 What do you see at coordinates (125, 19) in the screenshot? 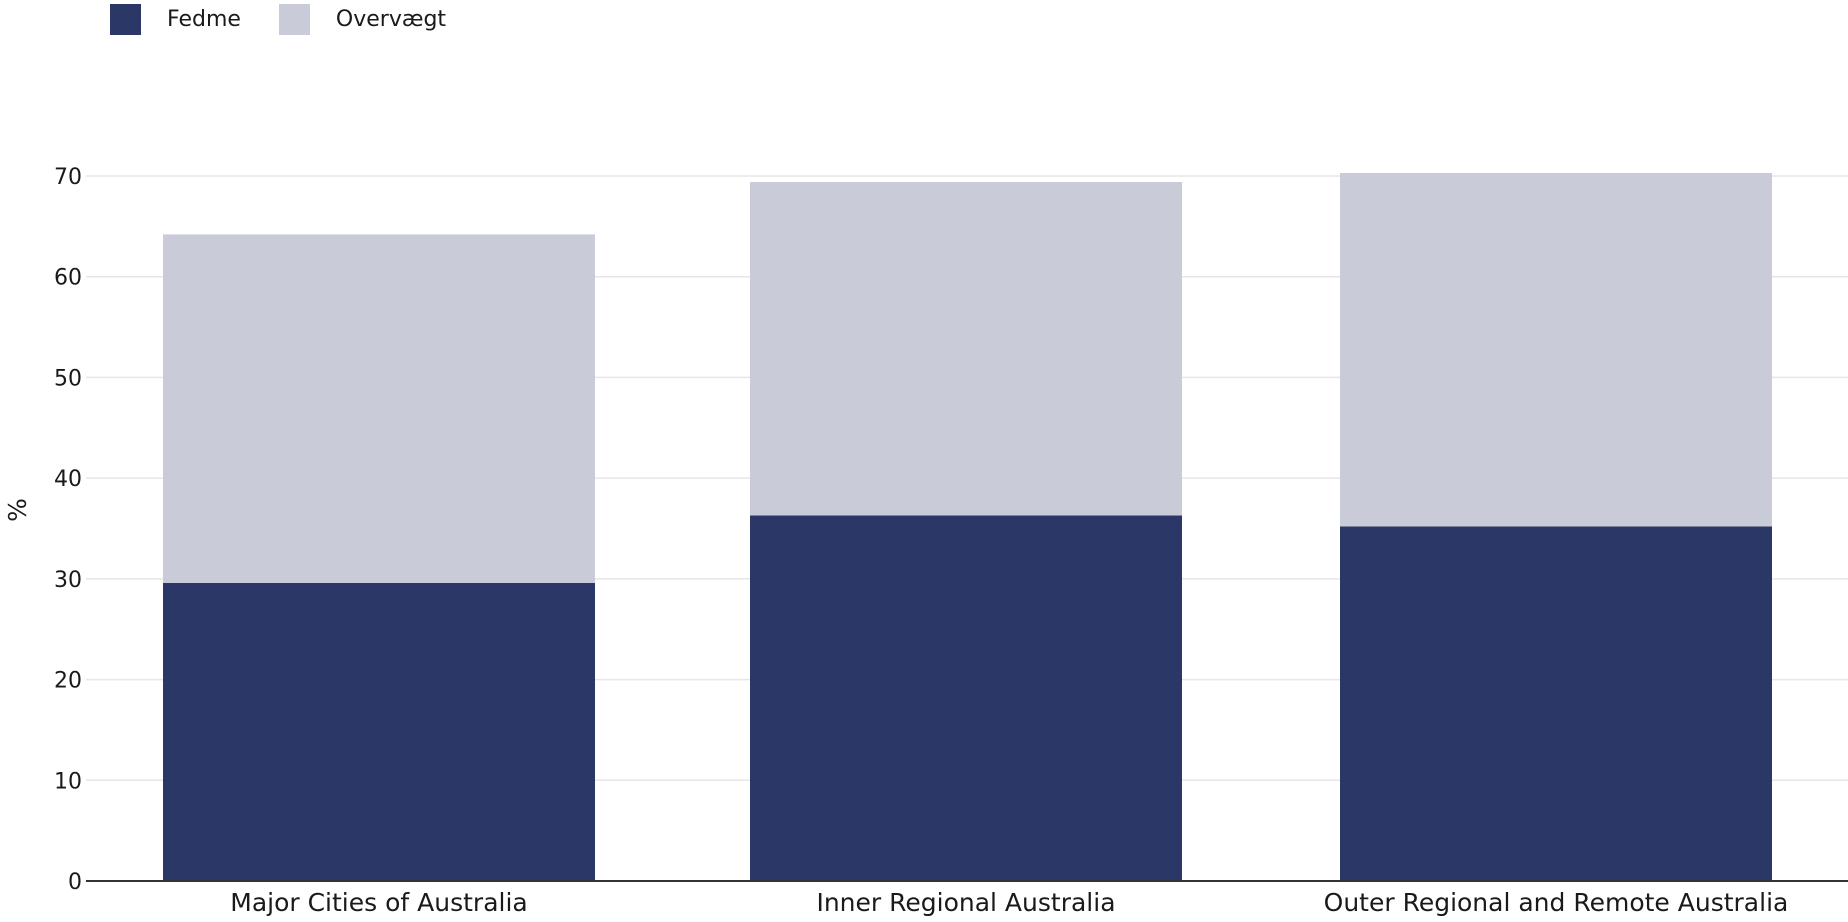
I see `legend-swatch-fedme` at bounding box center [125, 19].